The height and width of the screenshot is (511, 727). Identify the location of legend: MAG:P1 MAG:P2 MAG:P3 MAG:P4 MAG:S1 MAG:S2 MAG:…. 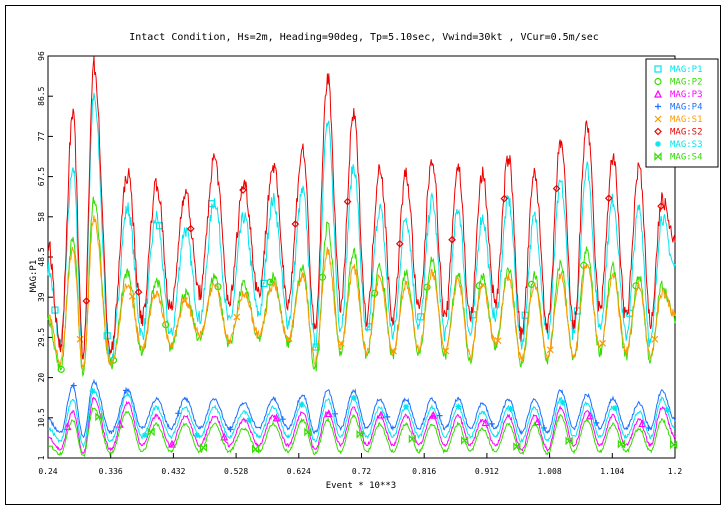
(682, 113).